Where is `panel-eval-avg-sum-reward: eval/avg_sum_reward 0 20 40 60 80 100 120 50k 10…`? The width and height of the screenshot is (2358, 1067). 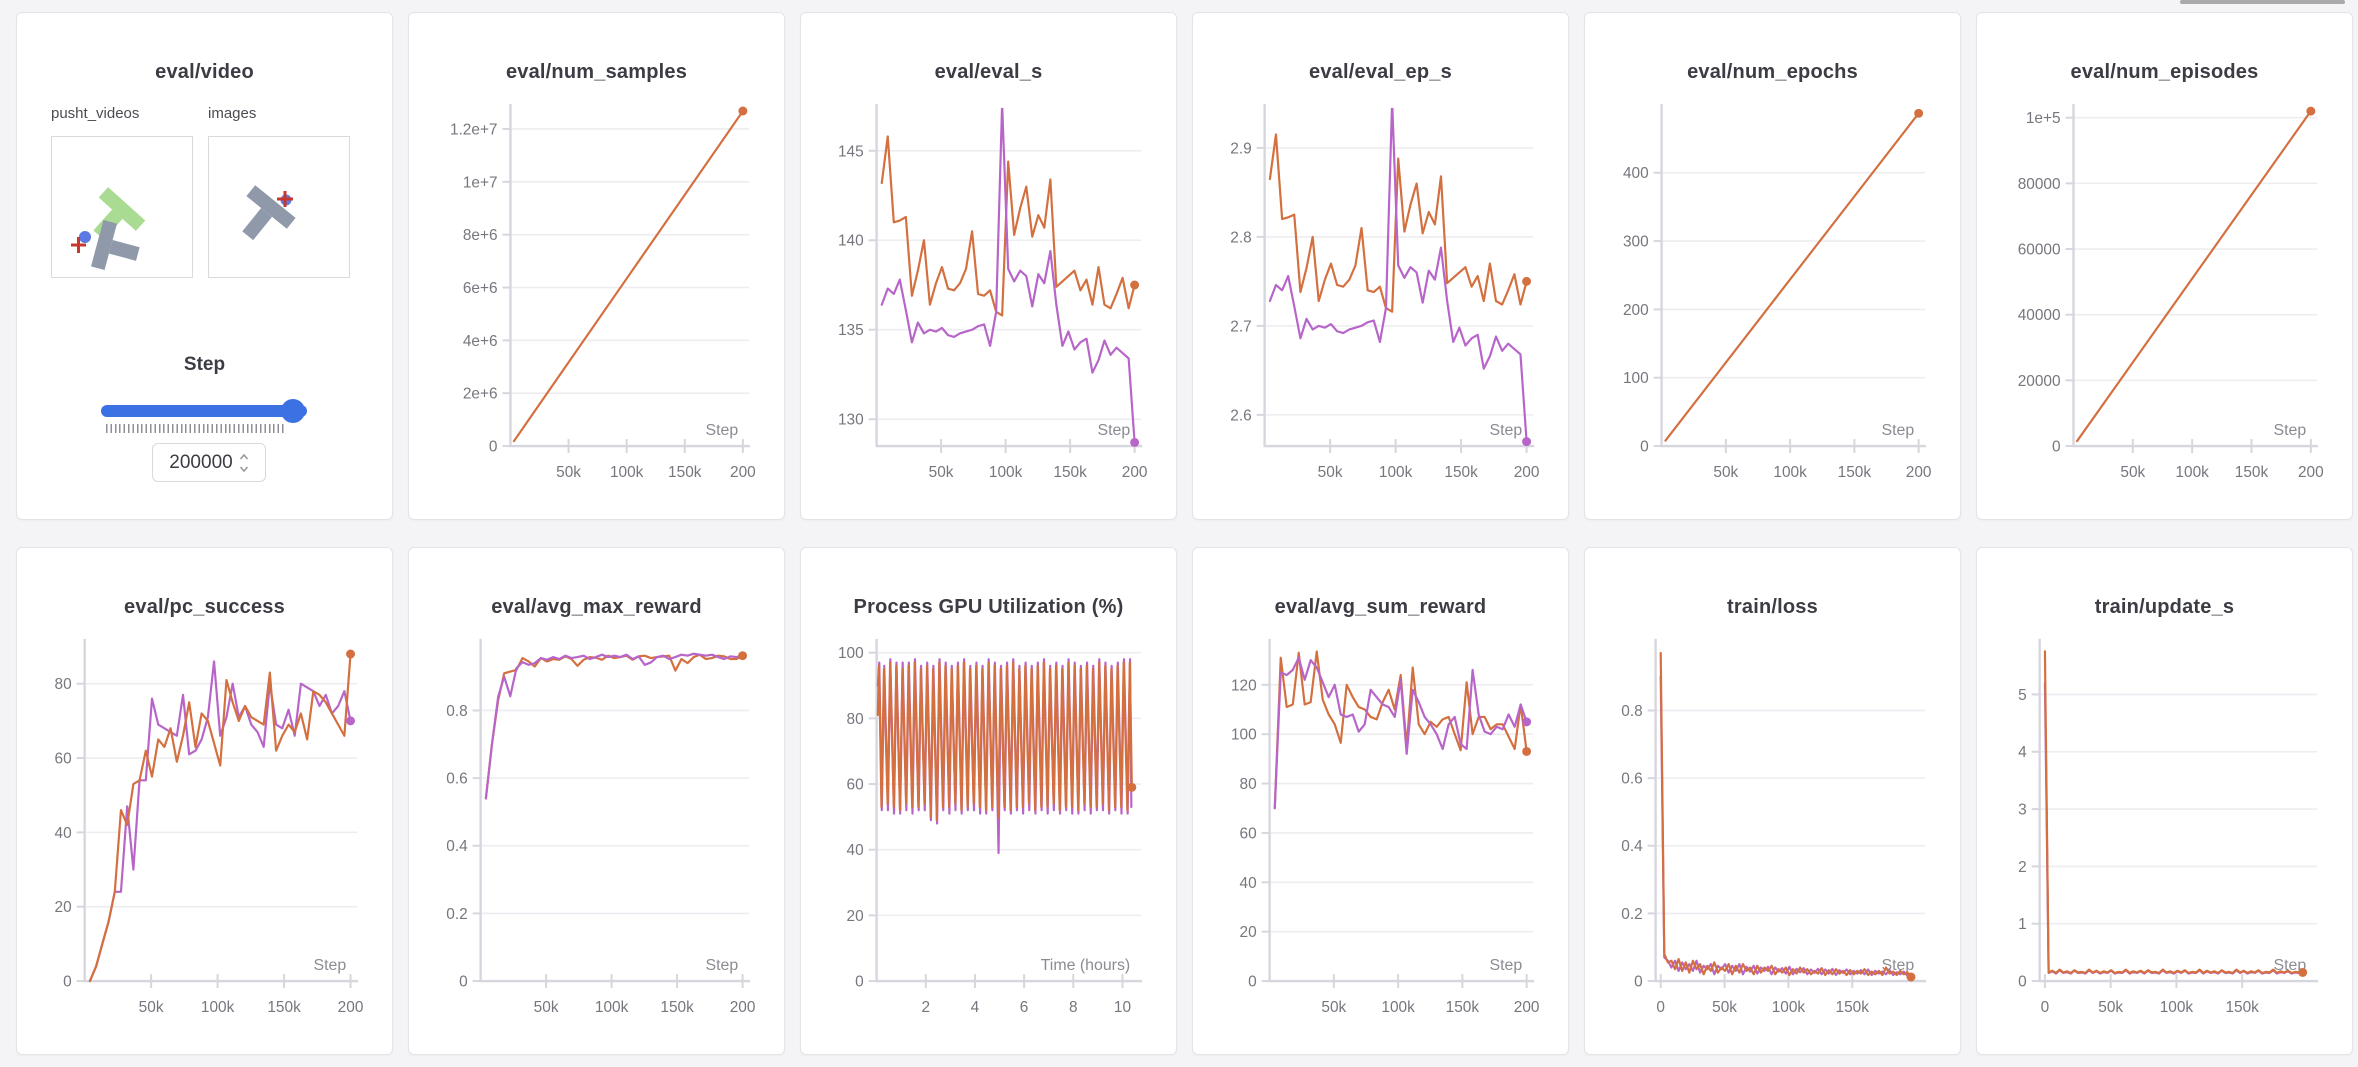 panel-eval-avg-sum-reward: eval/avg_sum_reward 0 20 40 60 80 100 120 50k 10… is located at coordinates (1380, 801).